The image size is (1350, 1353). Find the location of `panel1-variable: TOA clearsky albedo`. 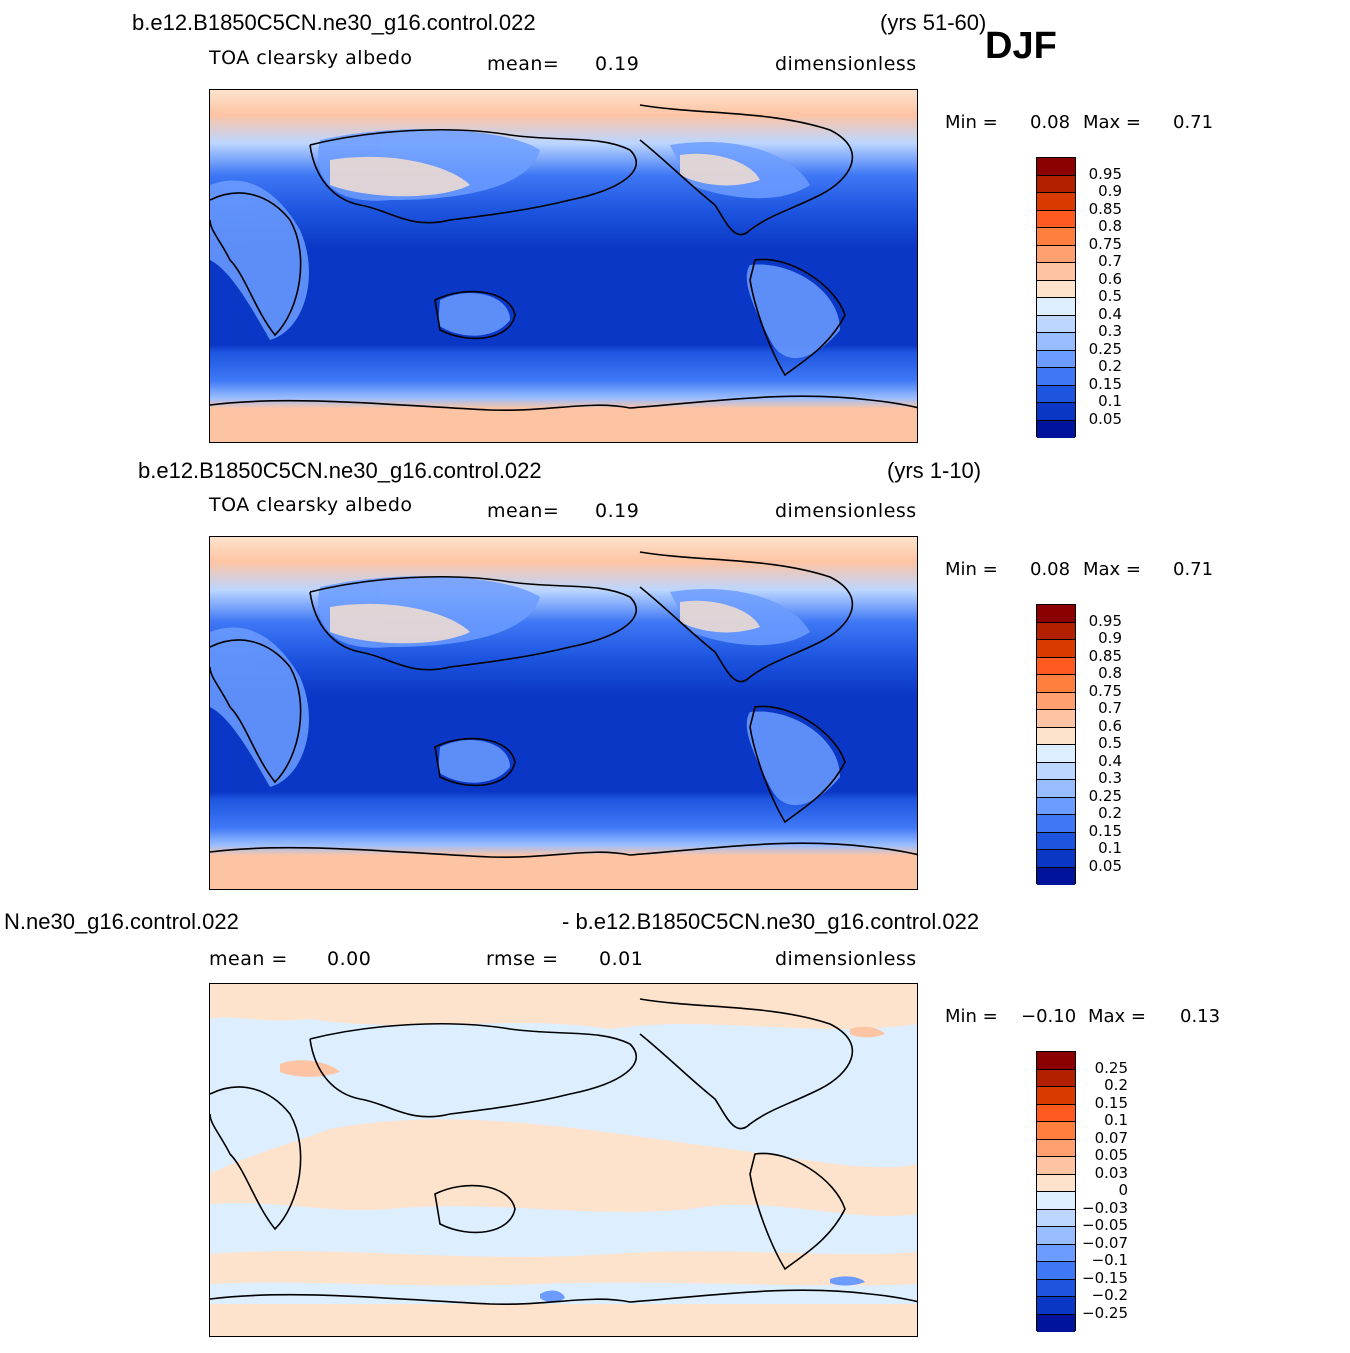

panel1-variable: TOA clearsky albedo is located at coordinates (311, 58).